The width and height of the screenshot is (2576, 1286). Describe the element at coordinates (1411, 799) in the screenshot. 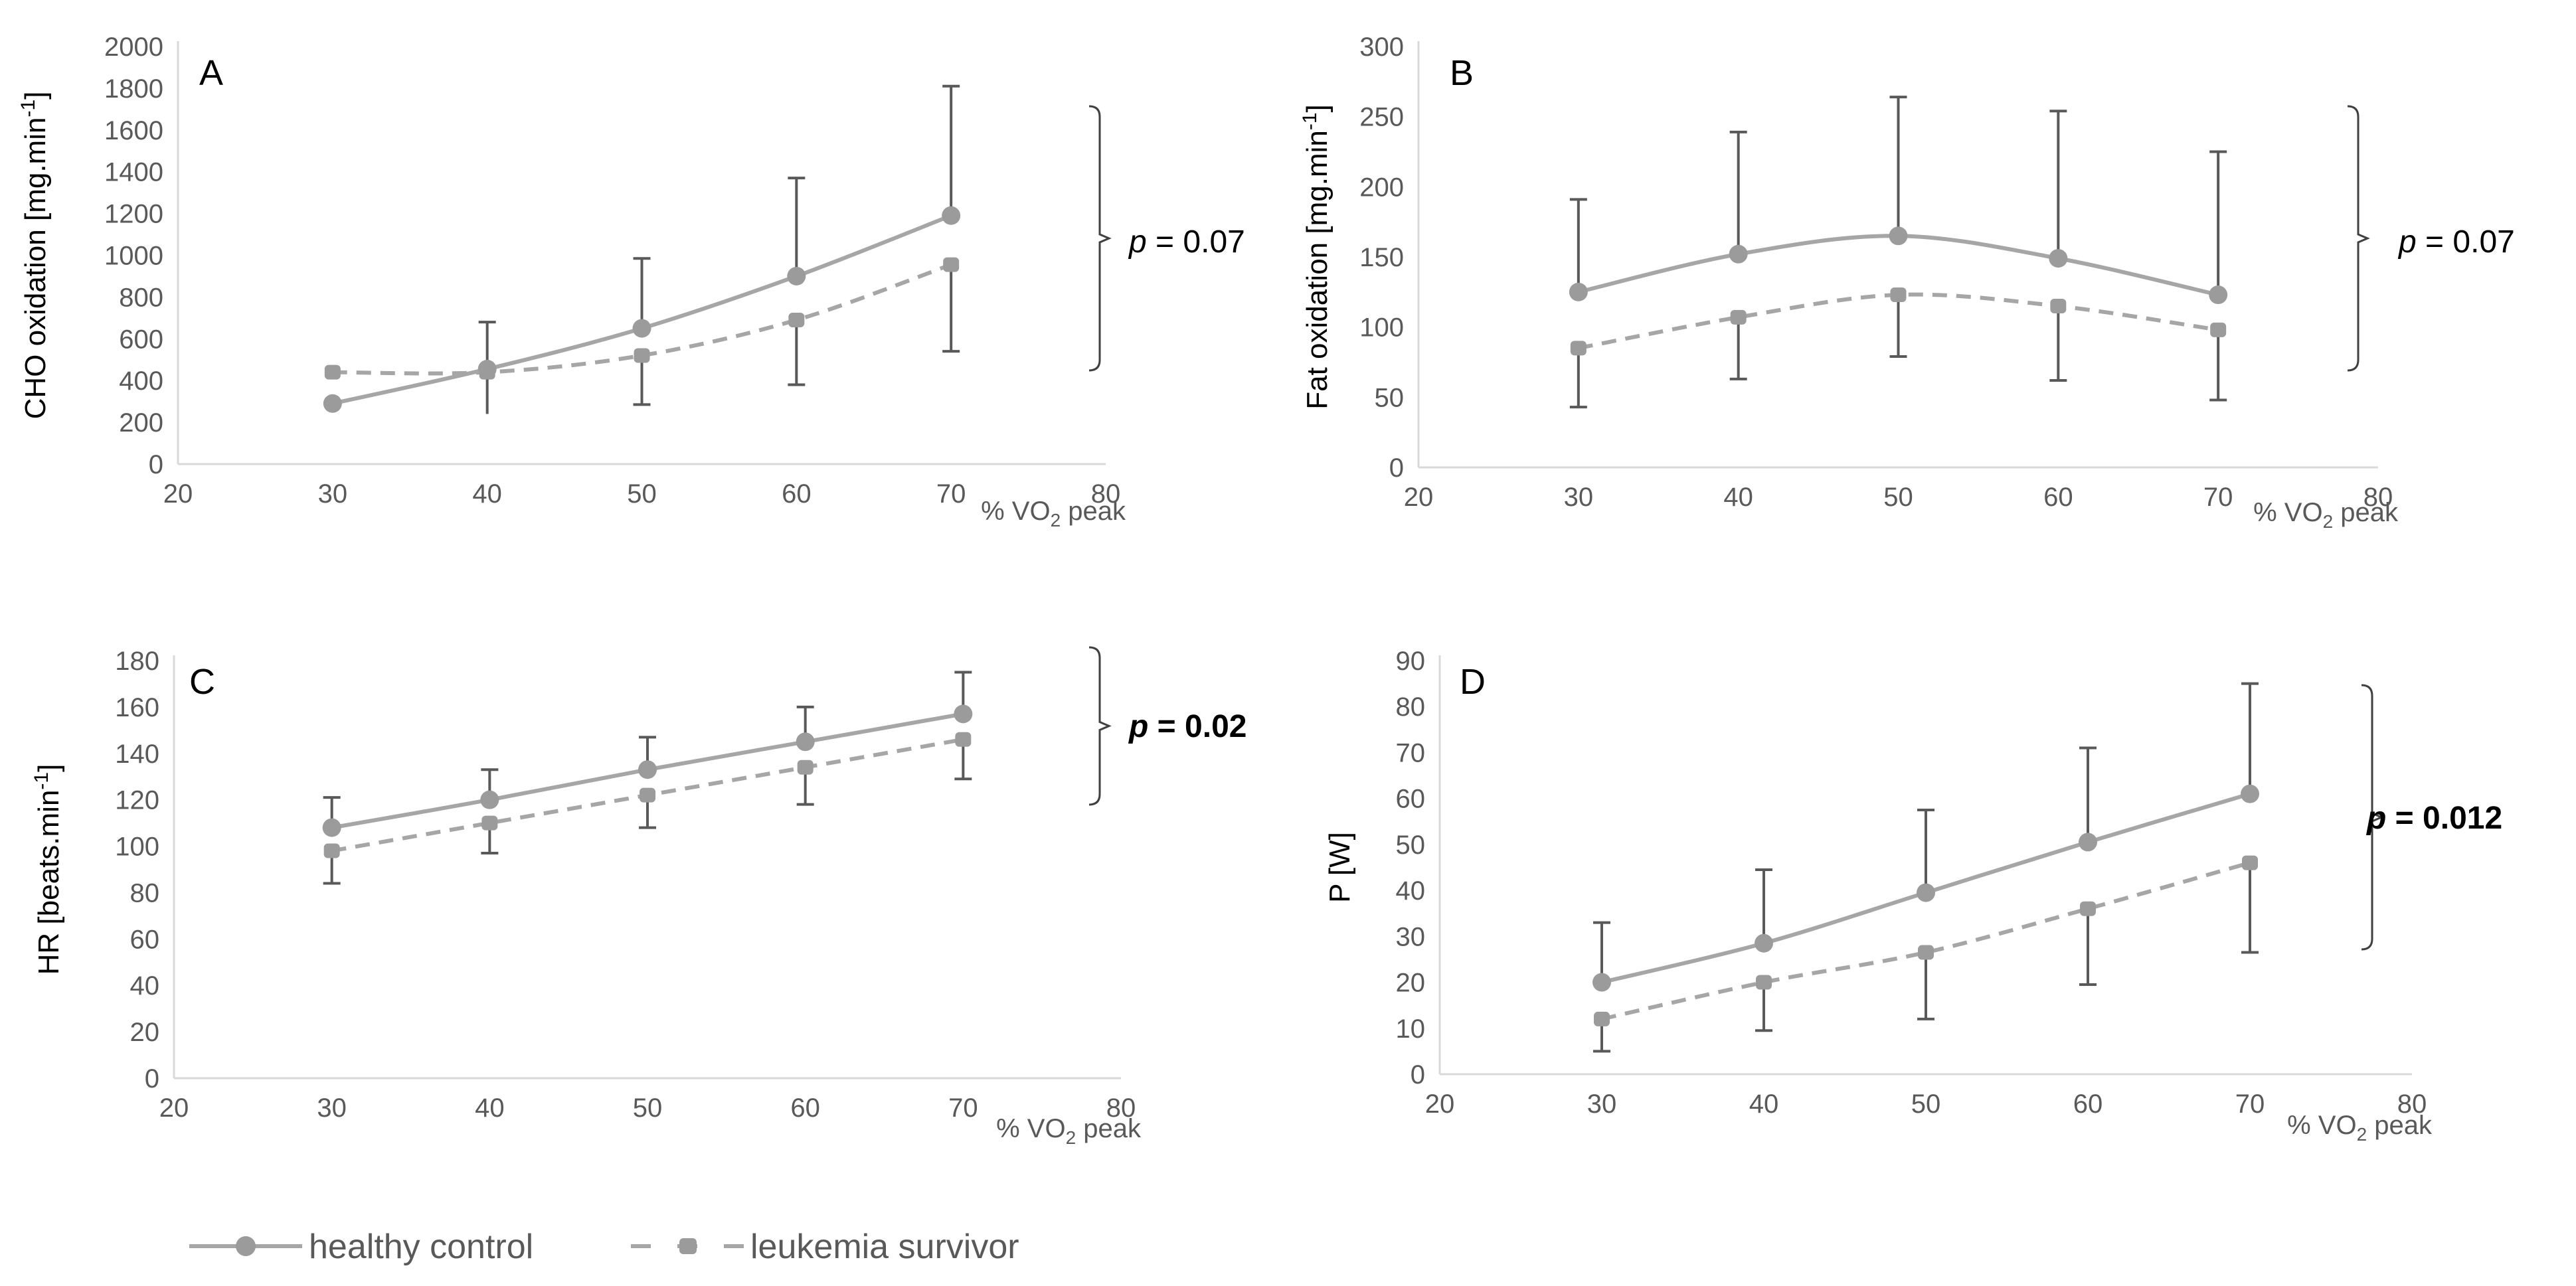

I see `y-tick-label: 60` at that location.